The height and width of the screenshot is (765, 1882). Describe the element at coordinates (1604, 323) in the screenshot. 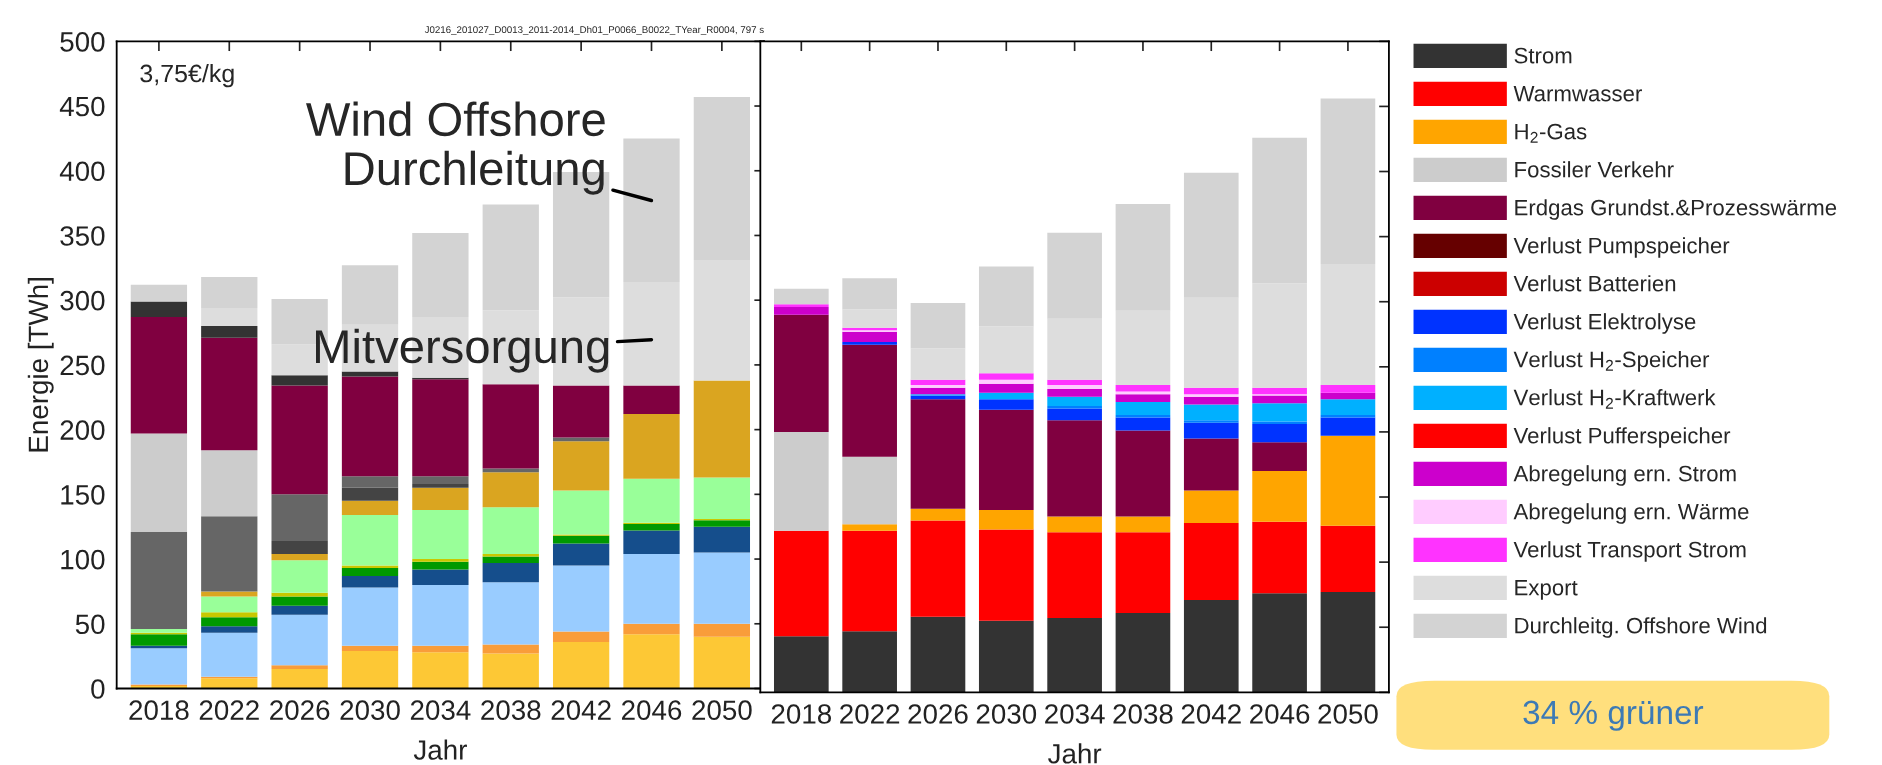

I see `legend-label: Verlust Elektrolyse` at that location.